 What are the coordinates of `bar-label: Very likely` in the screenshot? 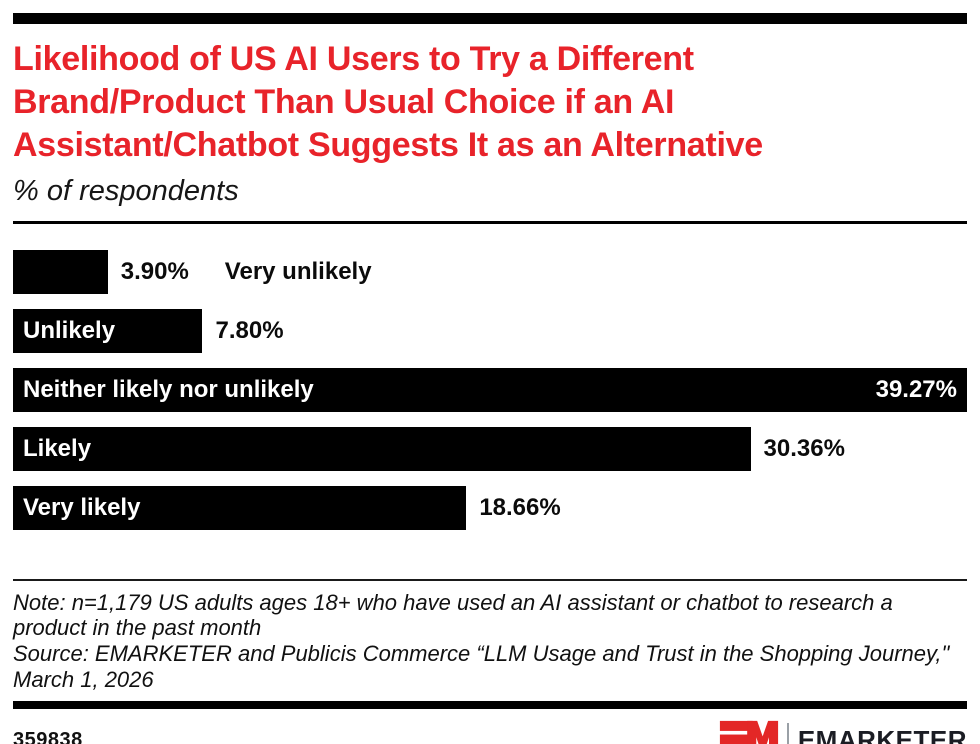 It's located at (82, 507).